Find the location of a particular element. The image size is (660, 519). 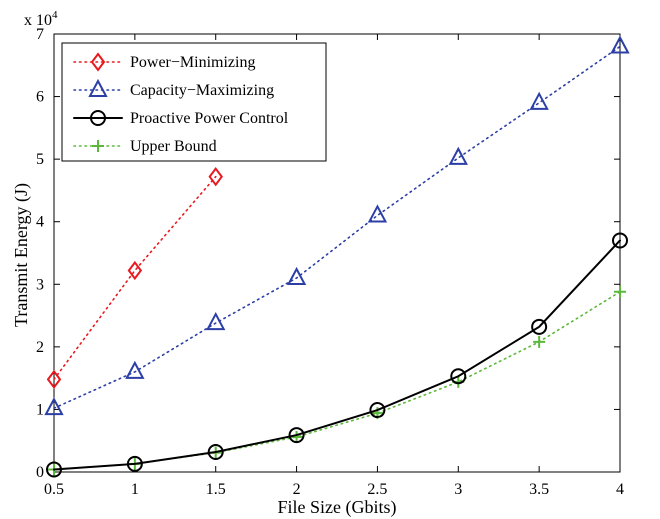

x-tick-label: 2.5 is located at coordinates (377, 489).